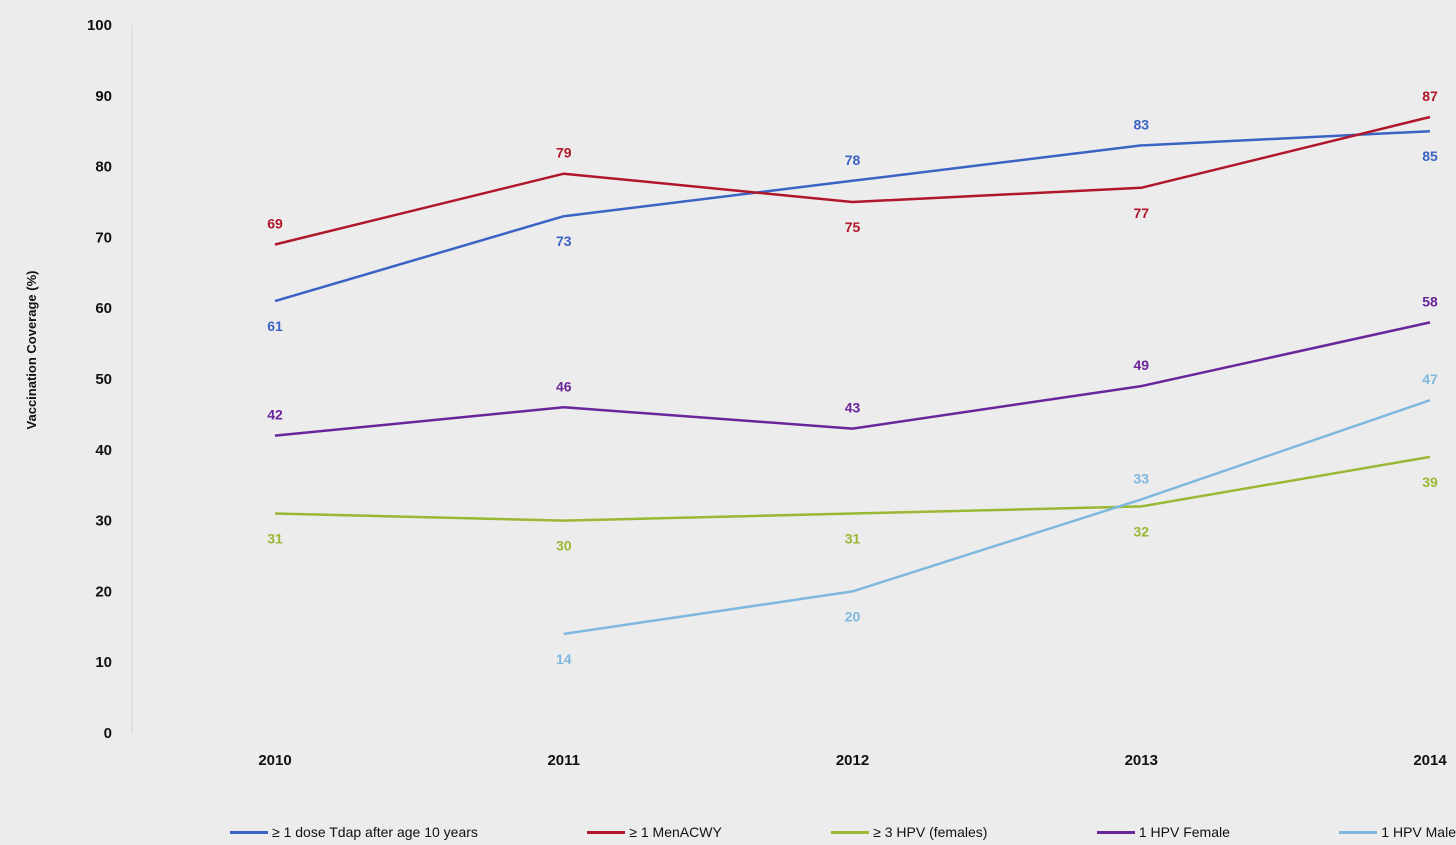  What do you see at coordinates (1141, 213) in the screenshot?
I see `data-label: 77` at bounding box center [1141, 213].